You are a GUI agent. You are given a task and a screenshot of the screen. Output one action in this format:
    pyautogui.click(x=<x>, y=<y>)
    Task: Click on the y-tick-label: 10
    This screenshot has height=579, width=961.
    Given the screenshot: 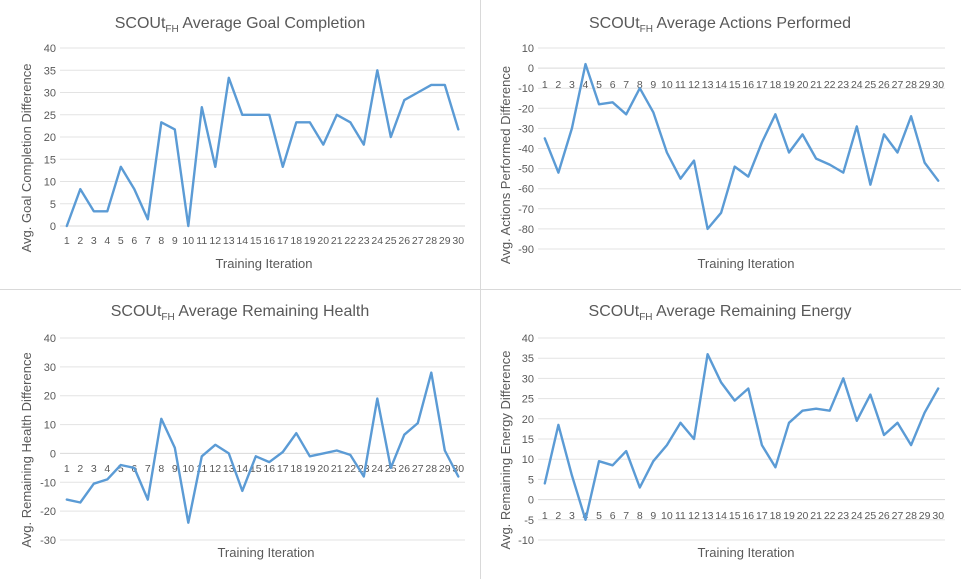 What is the action you would take?
    pyautogui.click(x=50, y=183)
    